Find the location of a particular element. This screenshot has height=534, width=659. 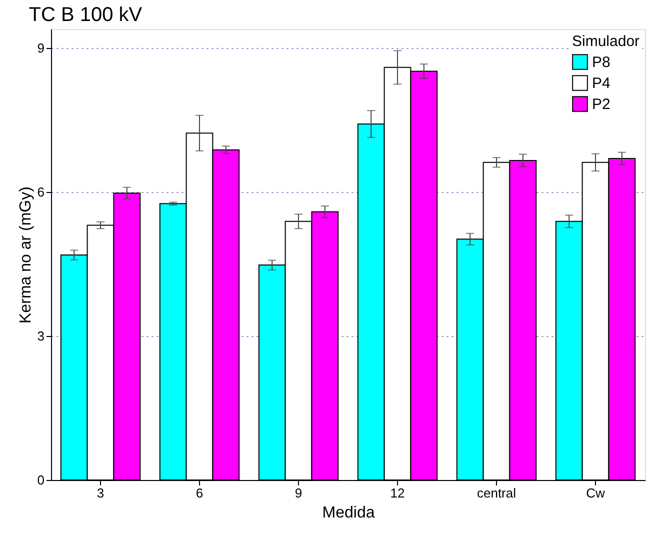

x-tick-label: Cw is located at coordinates (596, 493).